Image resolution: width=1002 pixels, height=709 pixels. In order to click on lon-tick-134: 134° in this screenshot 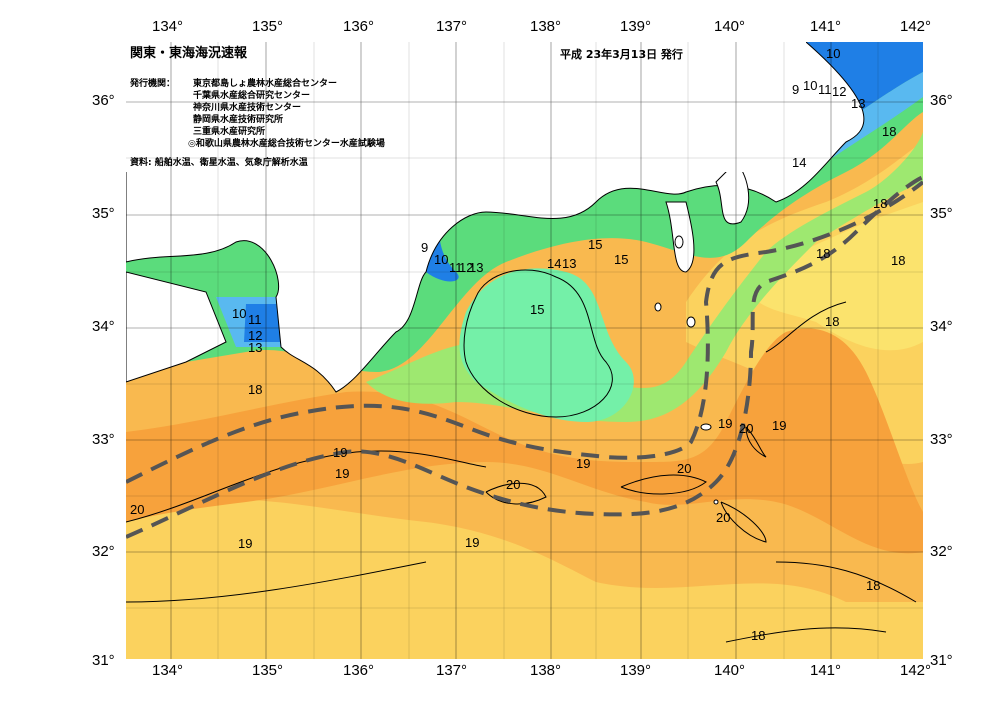, I will do `click(168, 26)`.